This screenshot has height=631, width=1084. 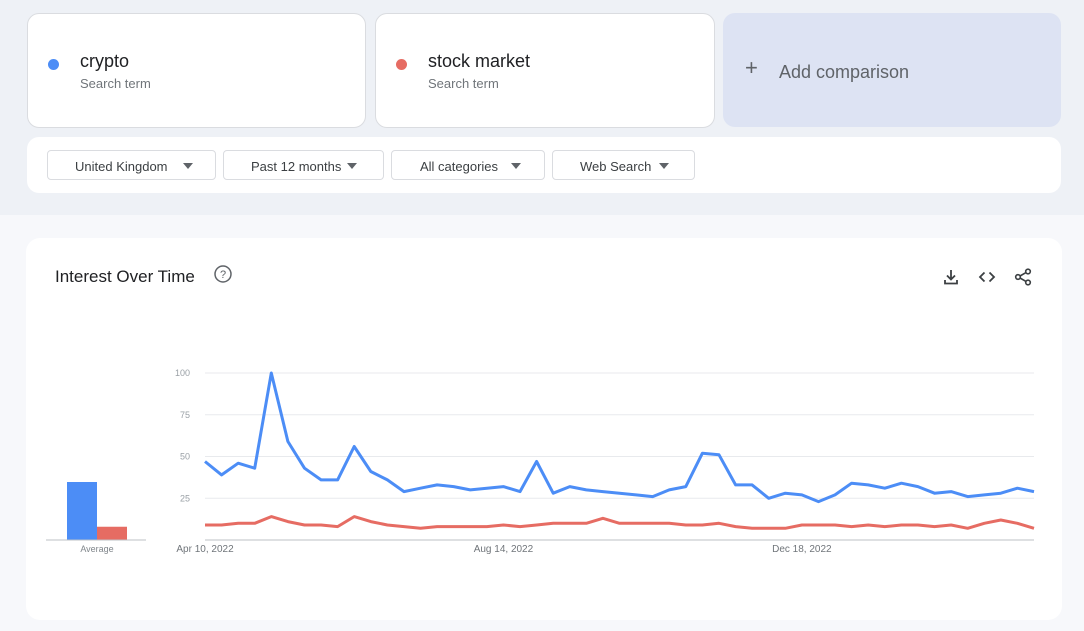 I want to click on search-term-card-stock-market: stock market Search term, so click(x=545, y=70).